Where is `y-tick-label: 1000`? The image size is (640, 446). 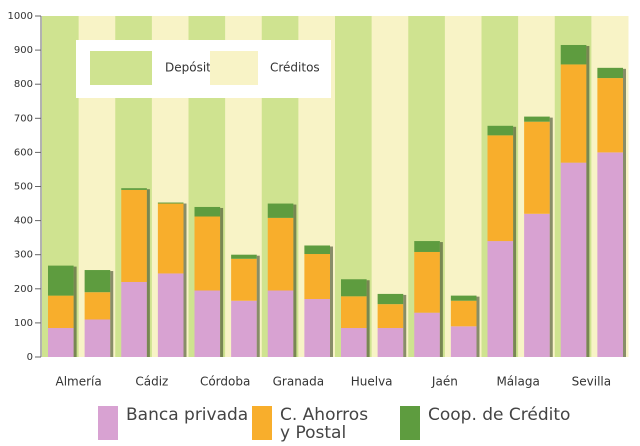
y-tick-label: 1000 is located at coordinates (20, 16).